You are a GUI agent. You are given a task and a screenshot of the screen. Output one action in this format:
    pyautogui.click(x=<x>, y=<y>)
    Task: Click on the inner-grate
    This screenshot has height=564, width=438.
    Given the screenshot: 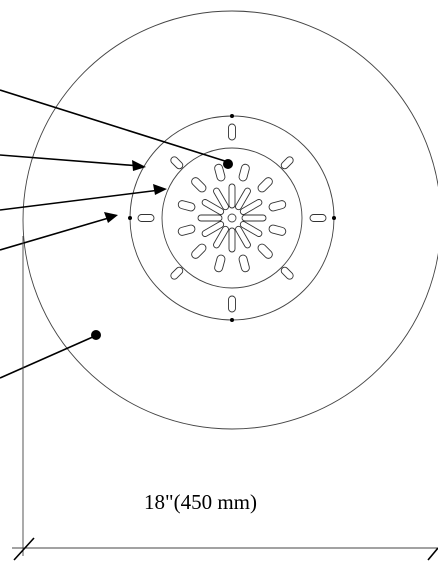 What is the action you would take?
    pyautogui.click(x=232, y=218)
    